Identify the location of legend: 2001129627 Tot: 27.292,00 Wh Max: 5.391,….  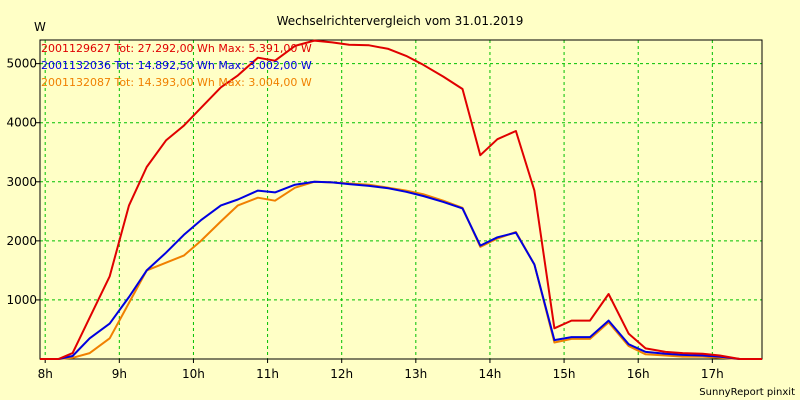
(176, 65).